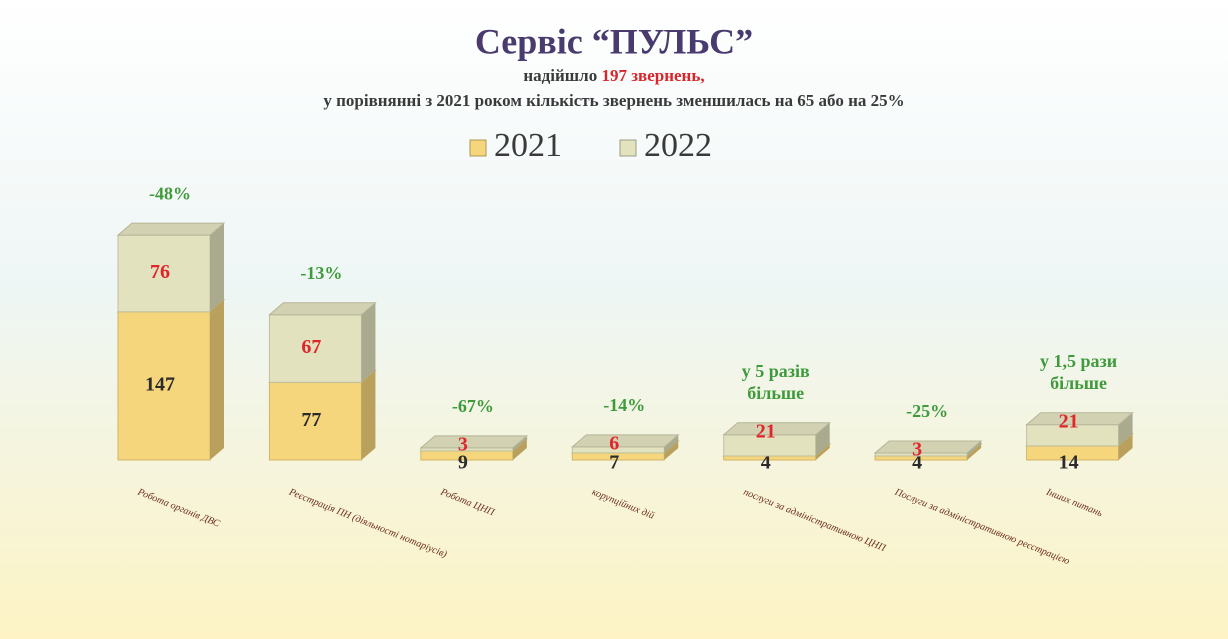  Describe the element at coordinates (562, 75) in the screenshot. I see `subtitle-part: надійшло` at that location.